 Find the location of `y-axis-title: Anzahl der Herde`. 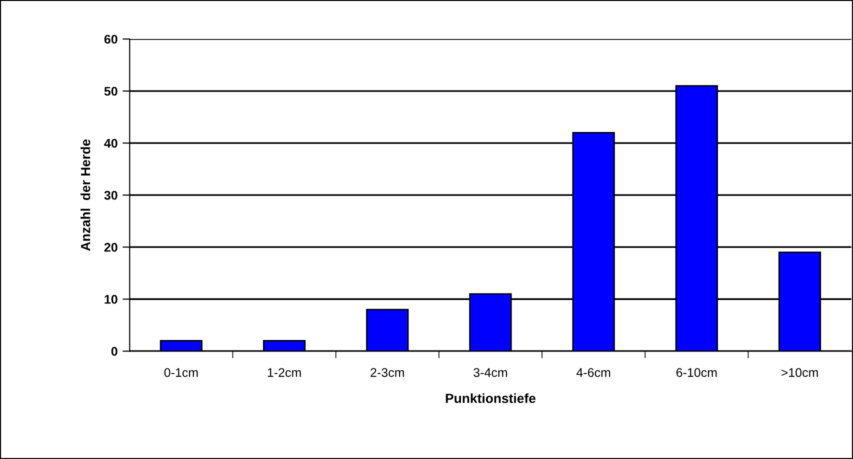

y-axis-title: Anzahl der Herde is located at coordinates (85, 195).